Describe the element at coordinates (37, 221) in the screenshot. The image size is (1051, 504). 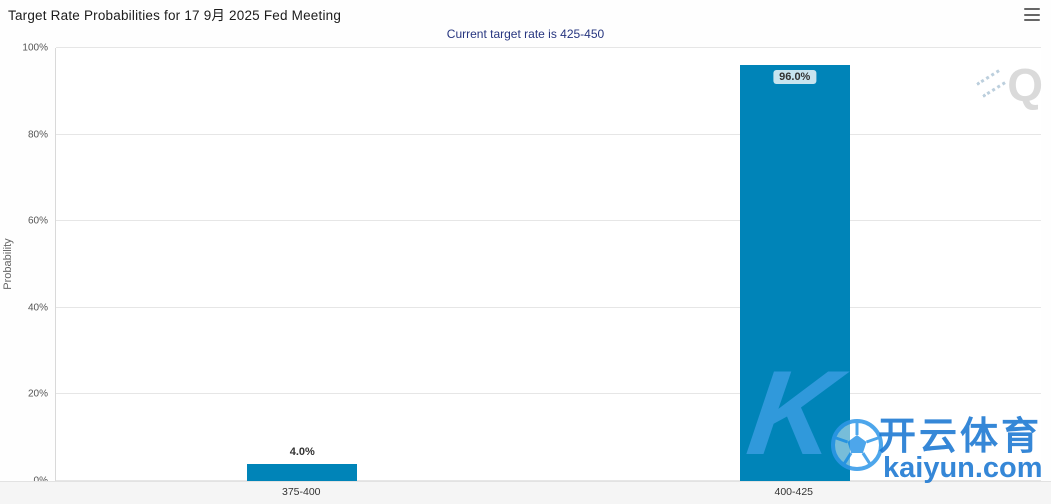
I see `y-tick-label: 60%` at that location.